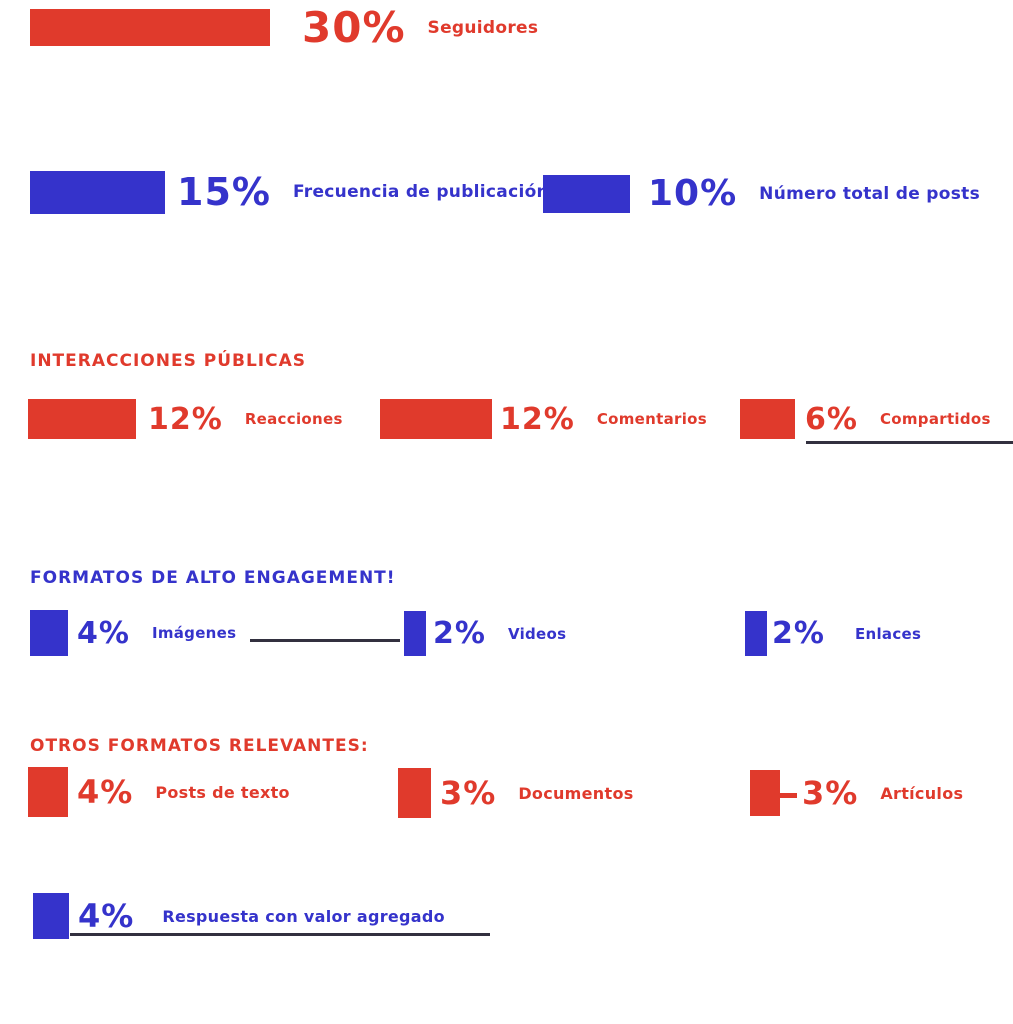 The height and width of the screenshot is (1024, 1013). What do you see at coordinates (436, 419) in the screenshot?
I see `bar-comentarios` at bounding box center [436, 419].